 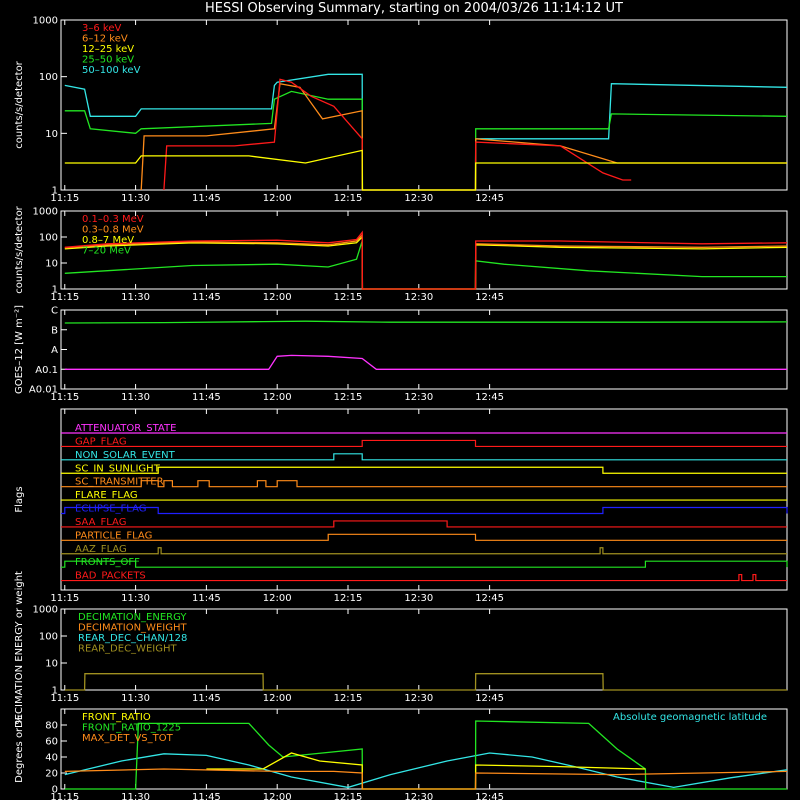 What do you see at coordinates (397, 134) in the screenshot?
I see `series-3-6-kev` at bounding box center [397, 134].